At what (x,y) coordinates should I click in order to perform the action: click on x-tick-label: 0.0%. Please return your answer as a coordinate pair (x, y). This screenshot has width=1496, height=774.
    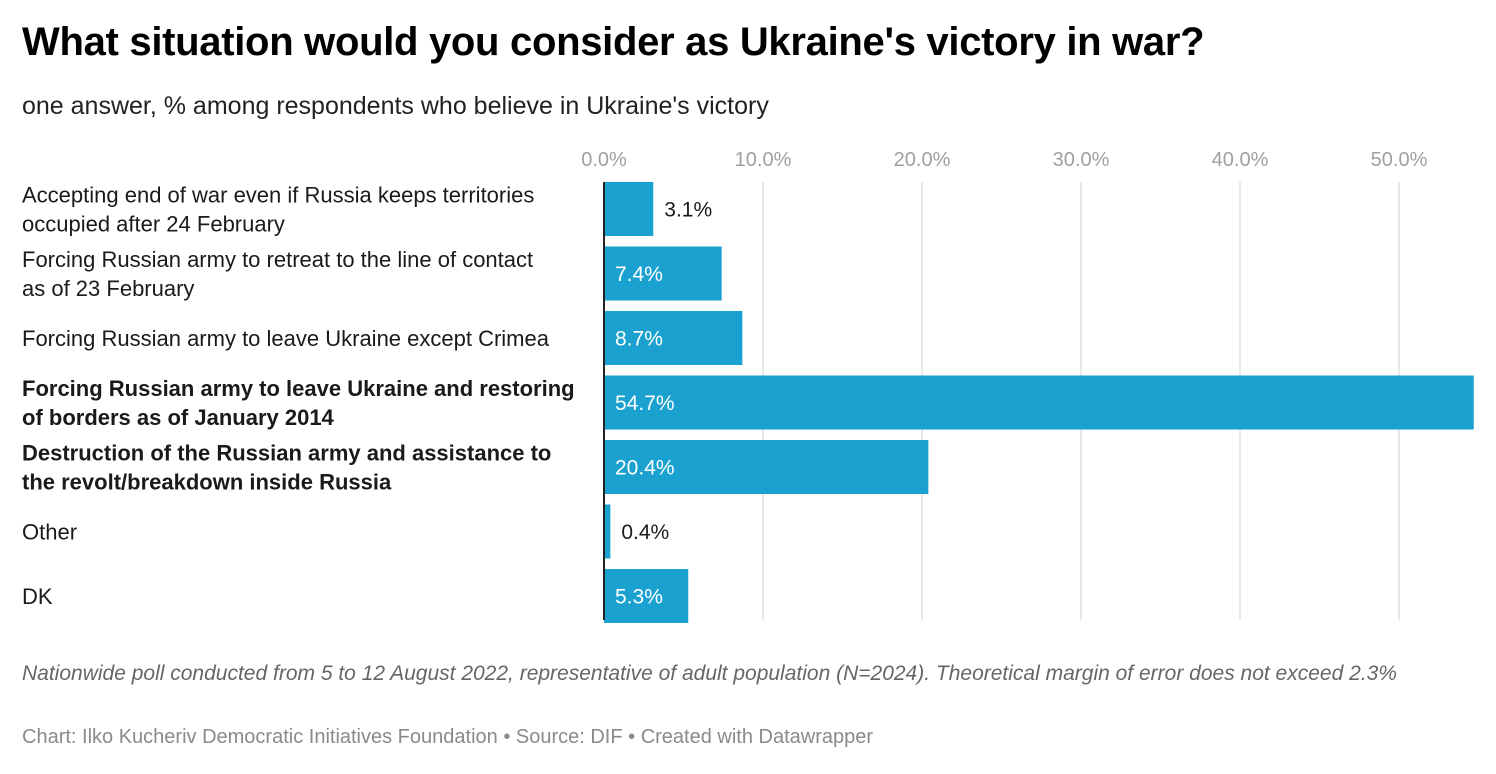
    Looking at the image, I should click on (604, 160).